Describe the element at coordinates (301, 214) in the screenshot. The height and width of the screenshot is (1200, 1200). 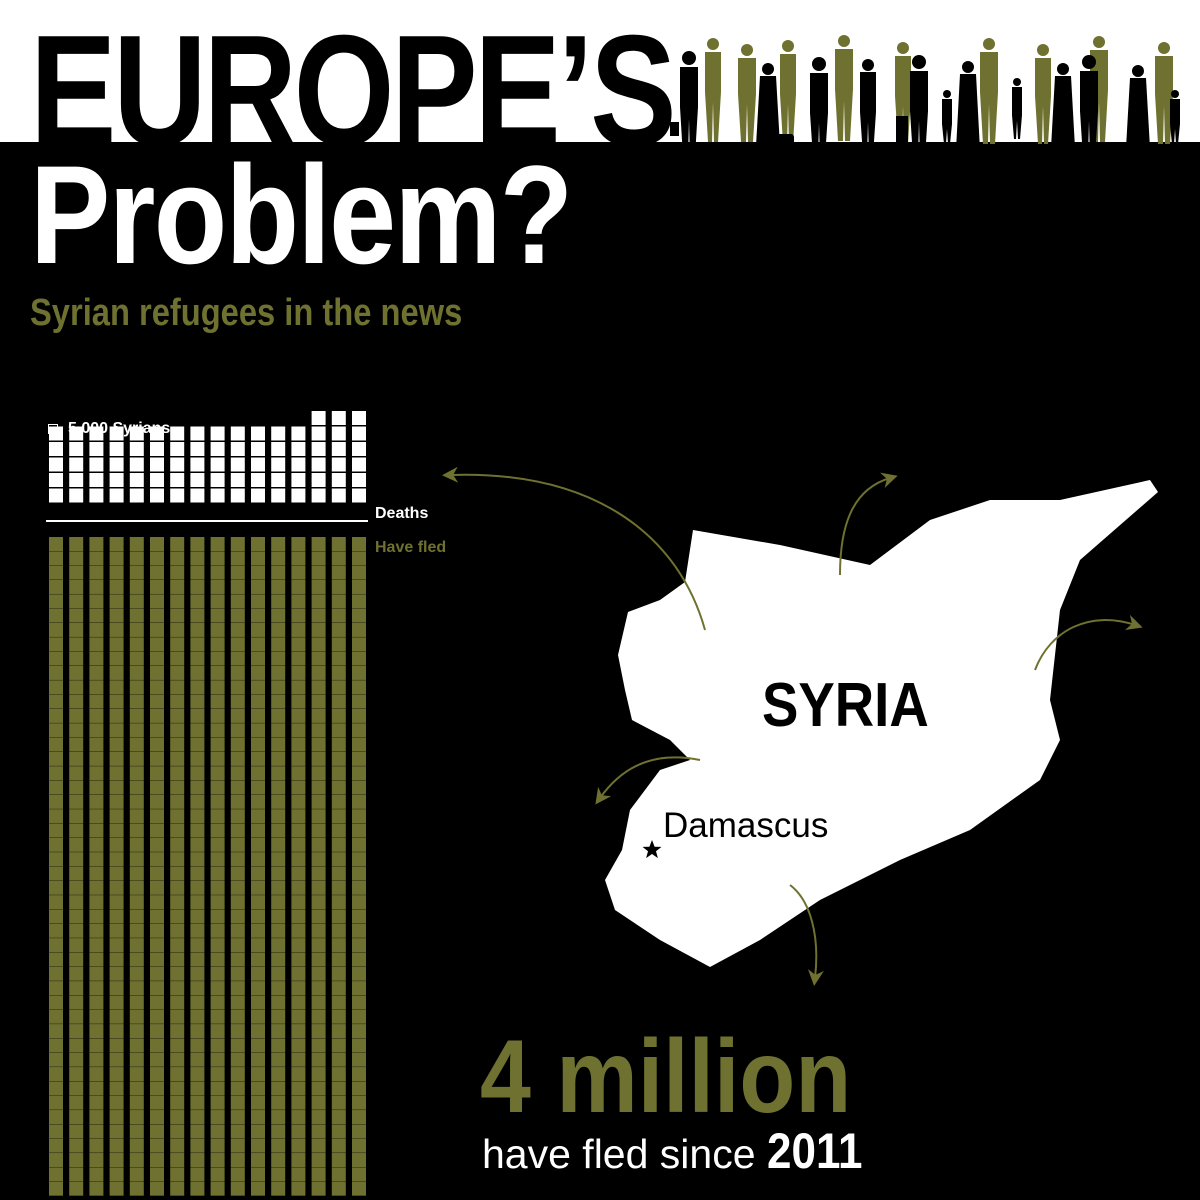
I see `title-line-2: Problem?` at that location.